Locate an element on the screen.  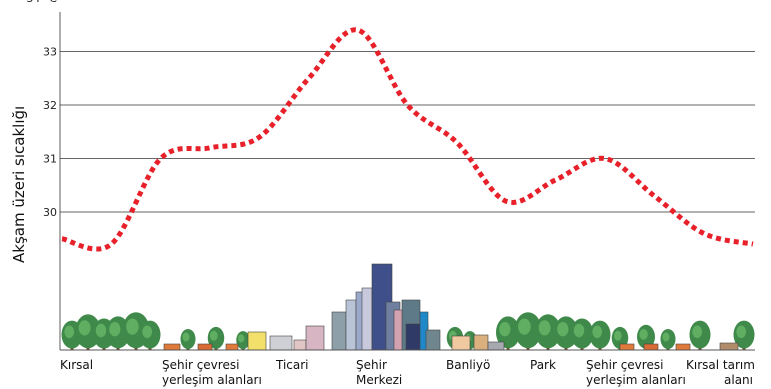
y-tick-label: 31 is located at coordinates (50, 159).